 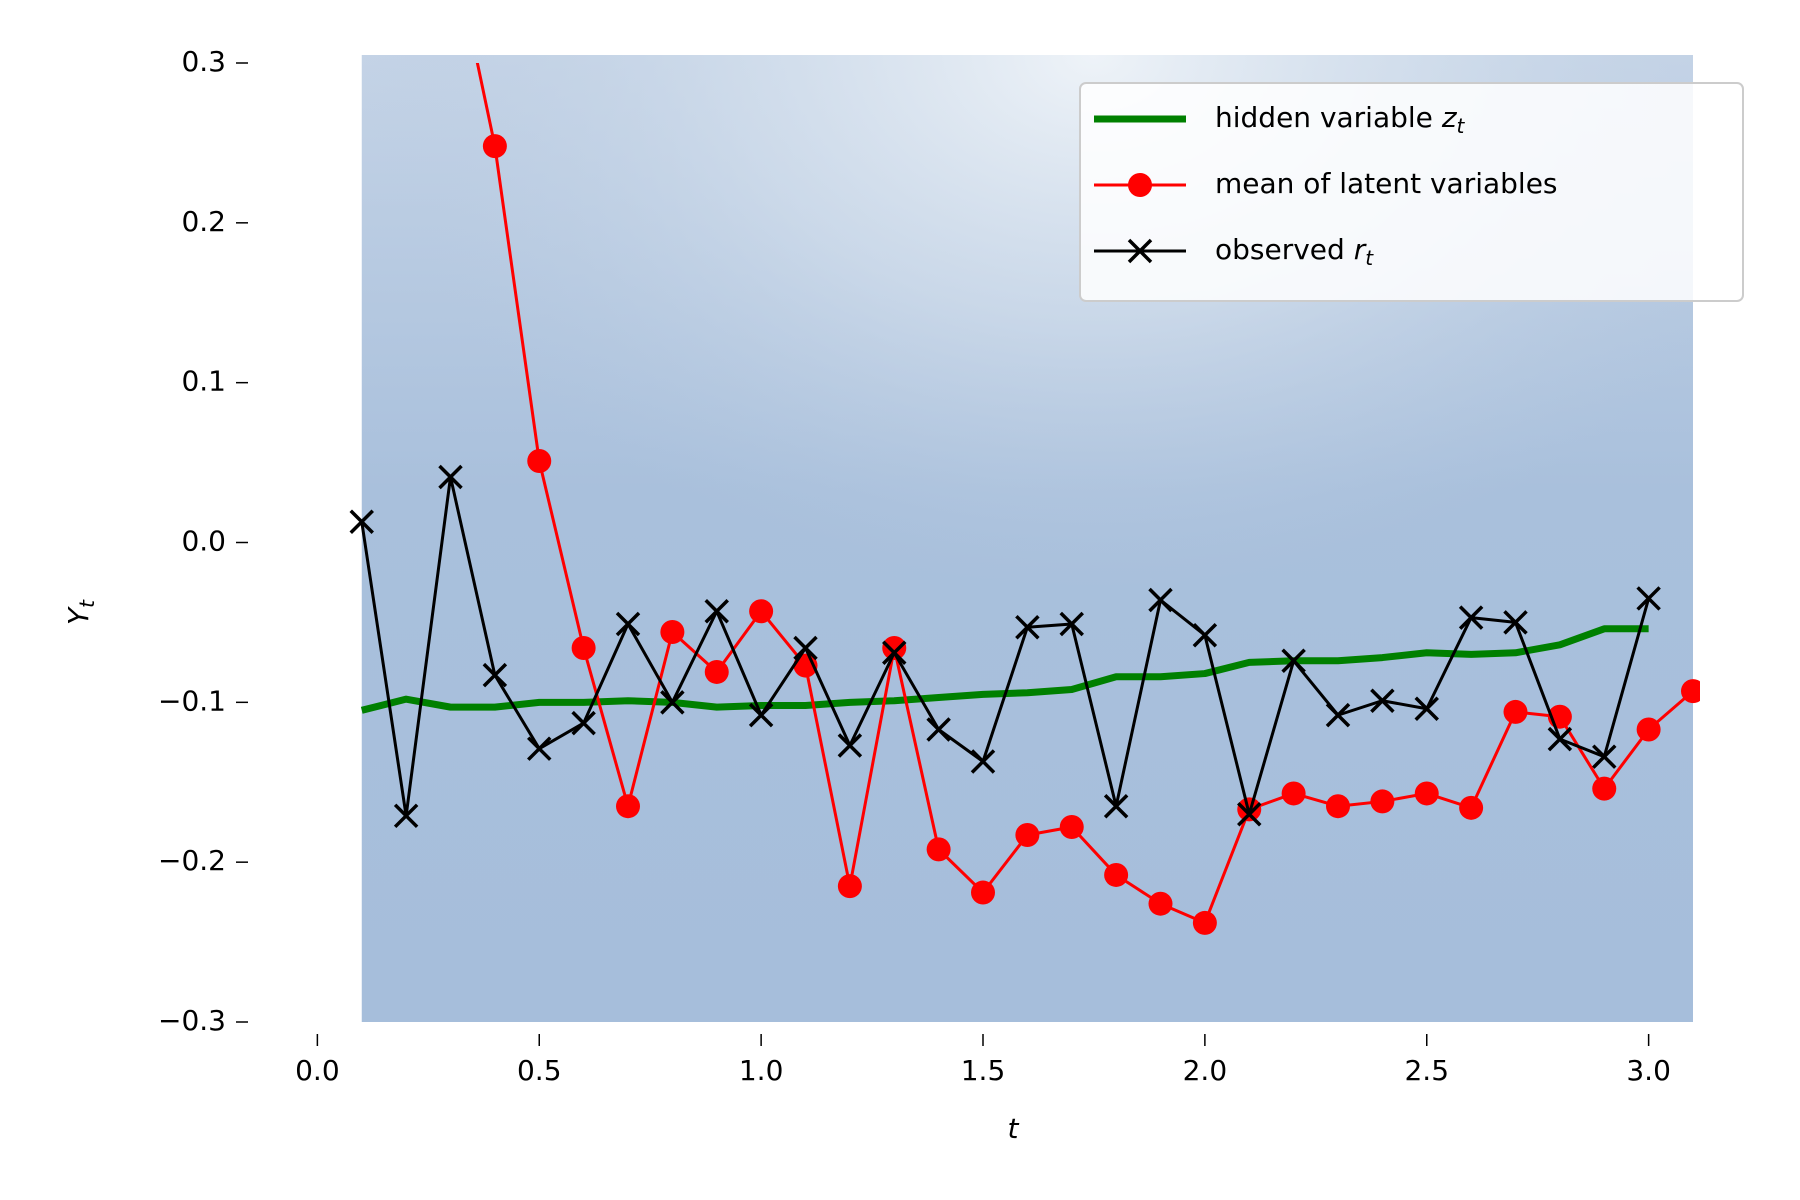 I want to click on legend-box, so click(x=1411, y=192).